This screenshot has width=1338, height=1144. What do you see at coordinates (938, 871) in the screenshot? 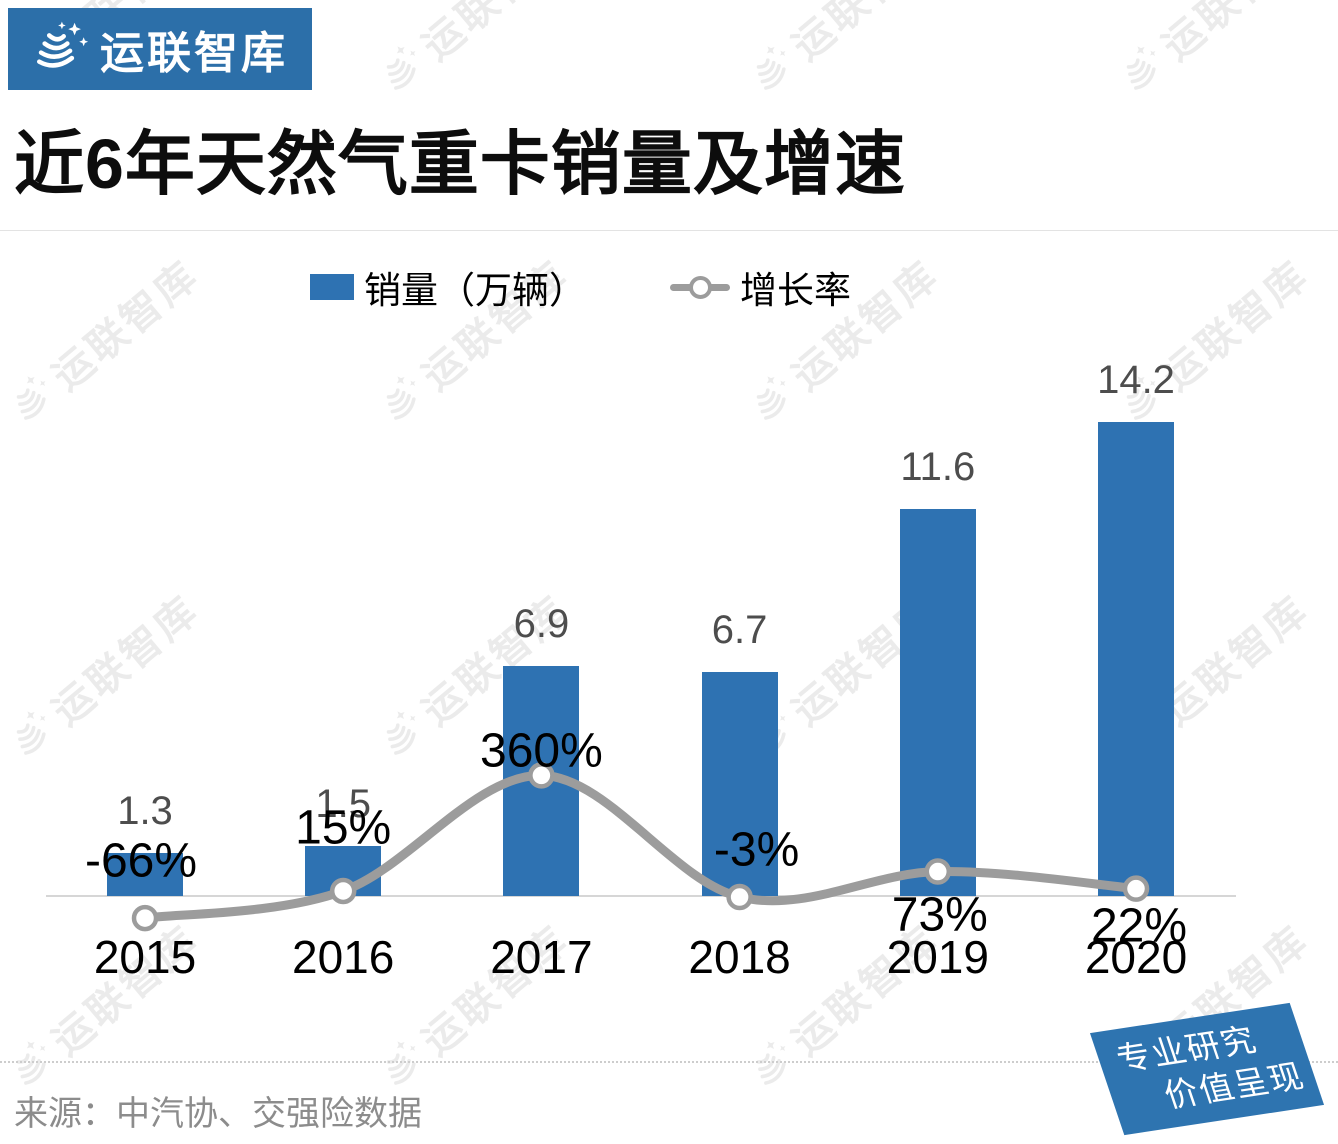
I see `growth-marker-2019` at bounding box center [938, 871].